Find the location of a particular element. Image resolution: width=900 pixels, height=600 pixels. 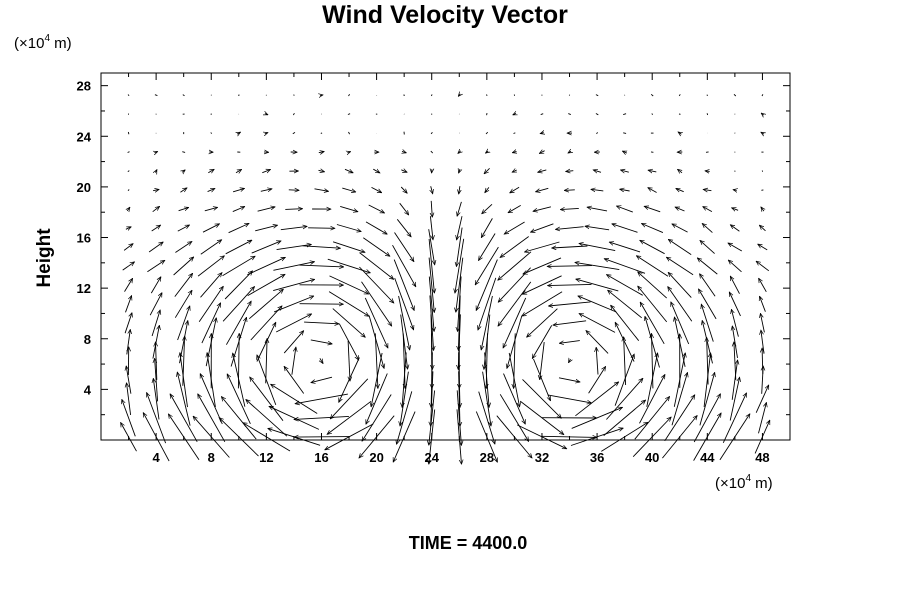

y-tick-label: 8 is located at coordinates (87, 339).